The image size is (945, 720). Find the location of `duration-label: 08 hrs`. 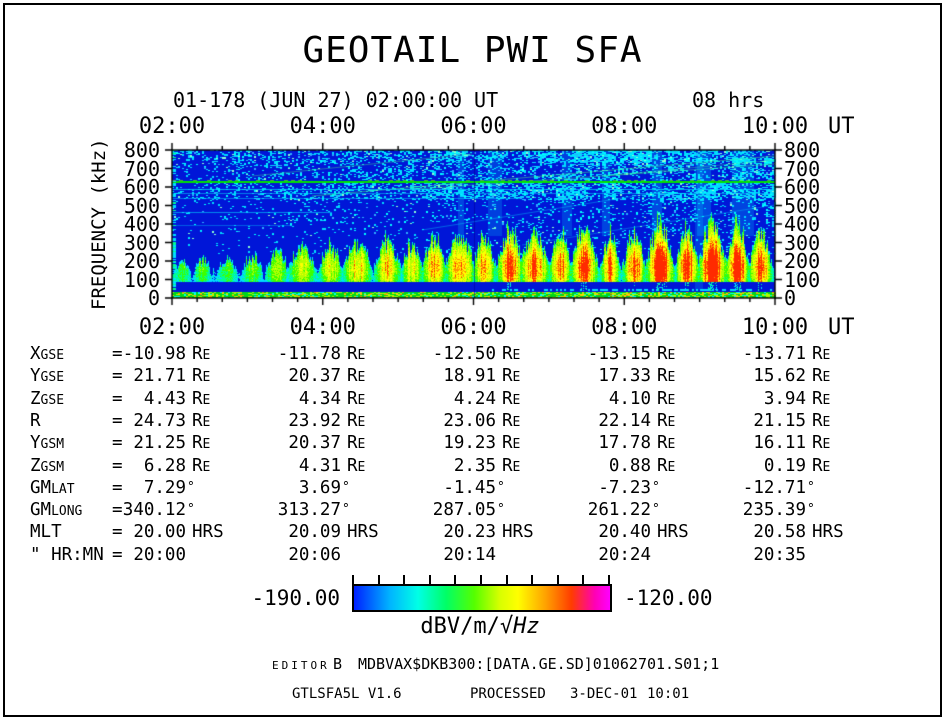

duration-label: 08 hrs is located at coordinates (728, 100).